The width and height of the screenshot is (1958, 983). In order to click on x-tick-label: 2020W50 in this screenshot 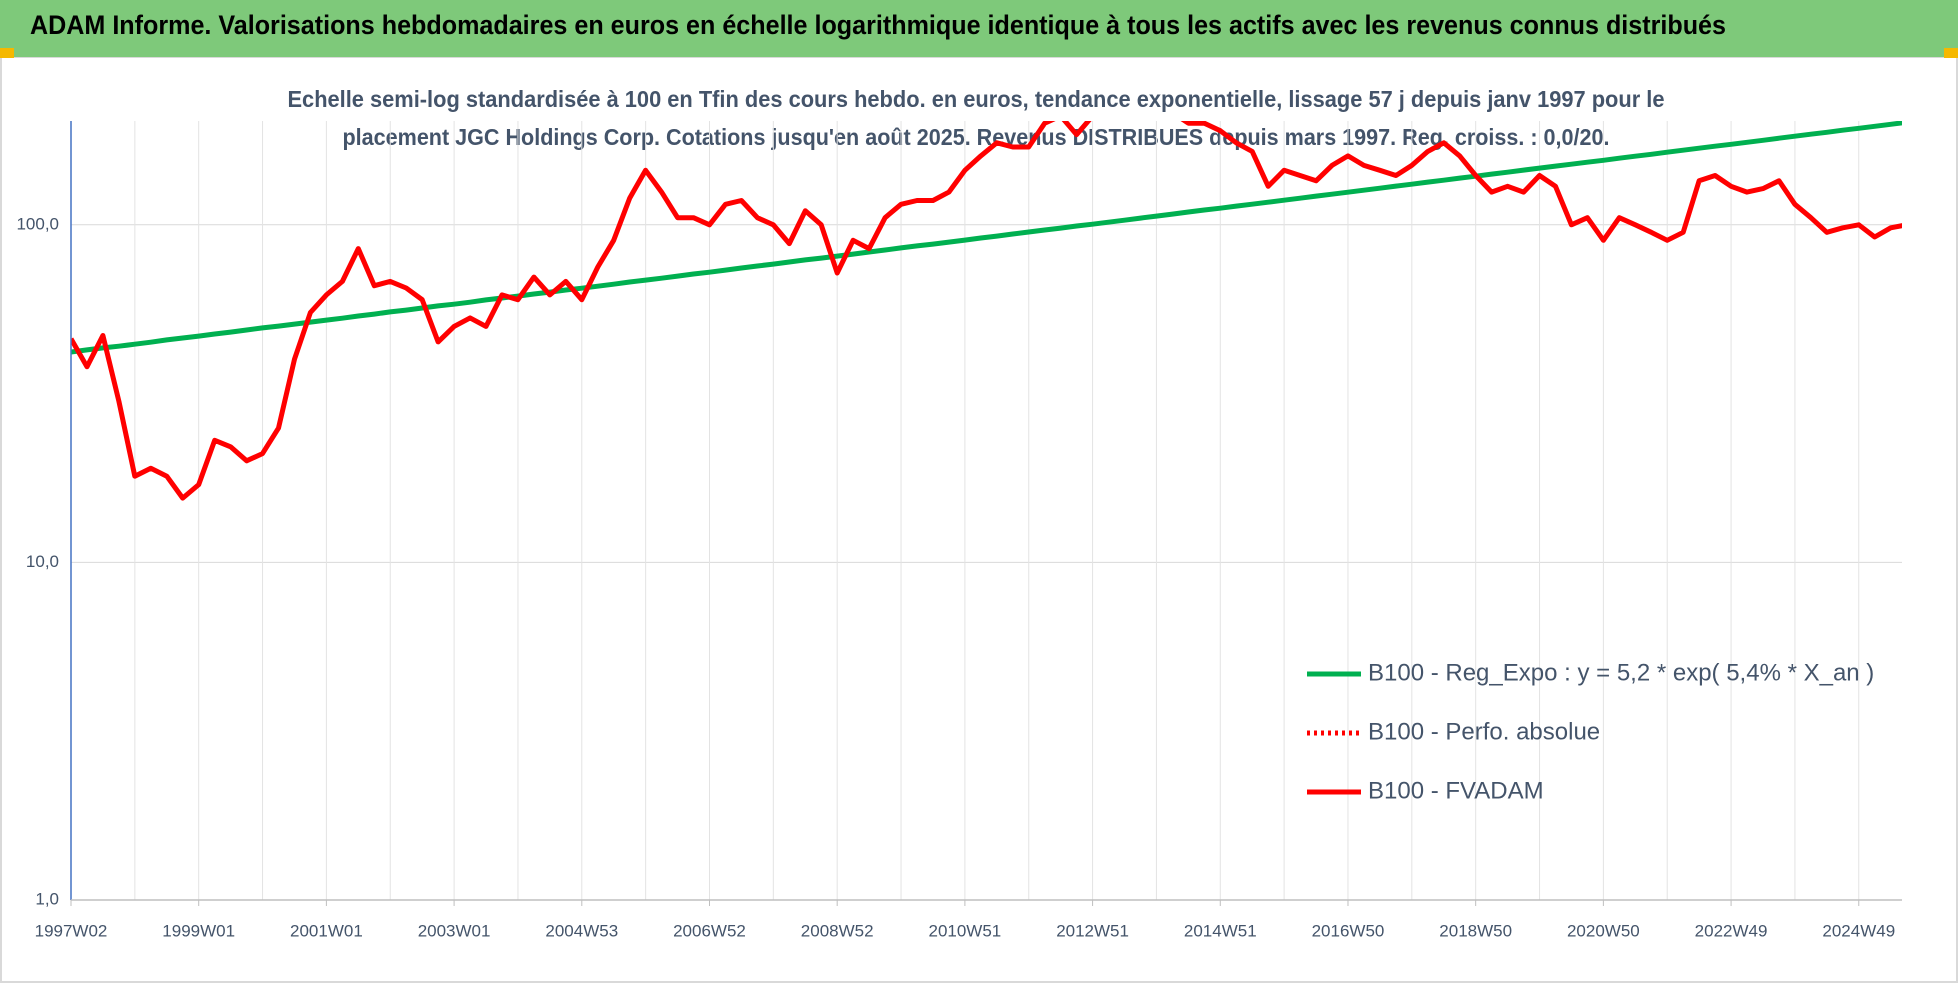, I will do `click(1603, 930)`.